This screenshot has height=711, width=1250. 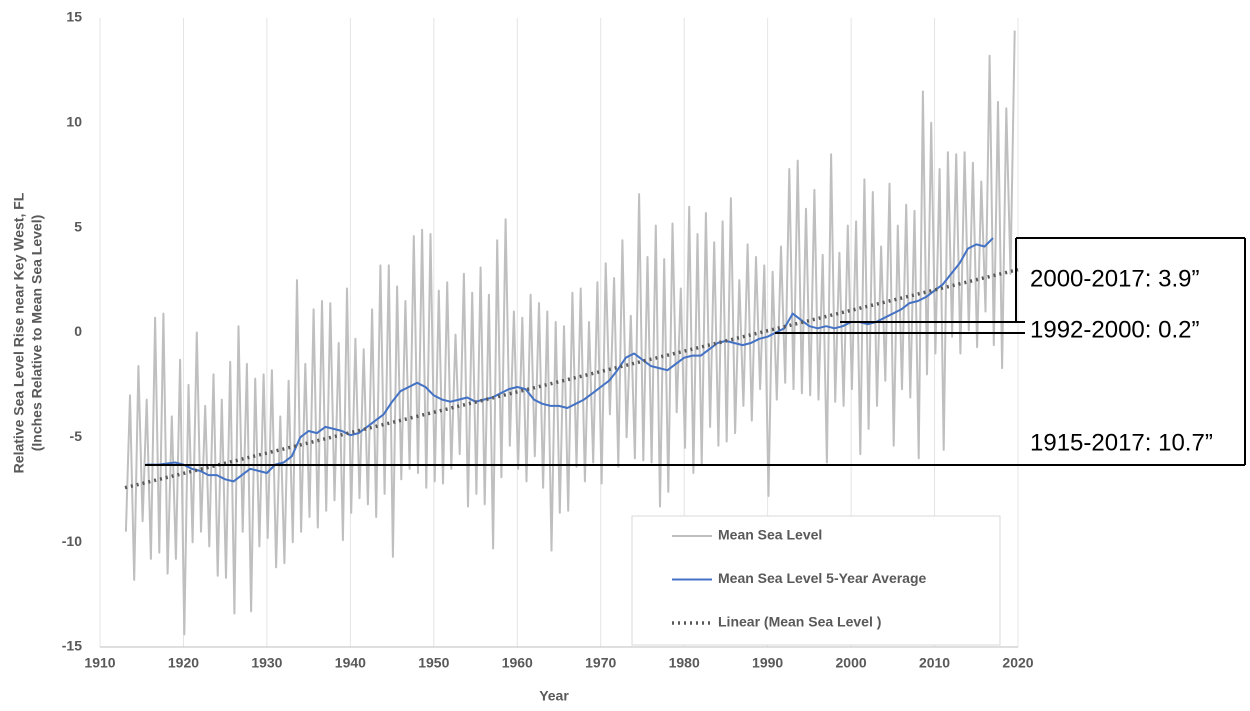 What do you see at coordinates (851, 663) in the screenshot?
I see `x-tick-label: 2000` at bounding box center [851, 663].